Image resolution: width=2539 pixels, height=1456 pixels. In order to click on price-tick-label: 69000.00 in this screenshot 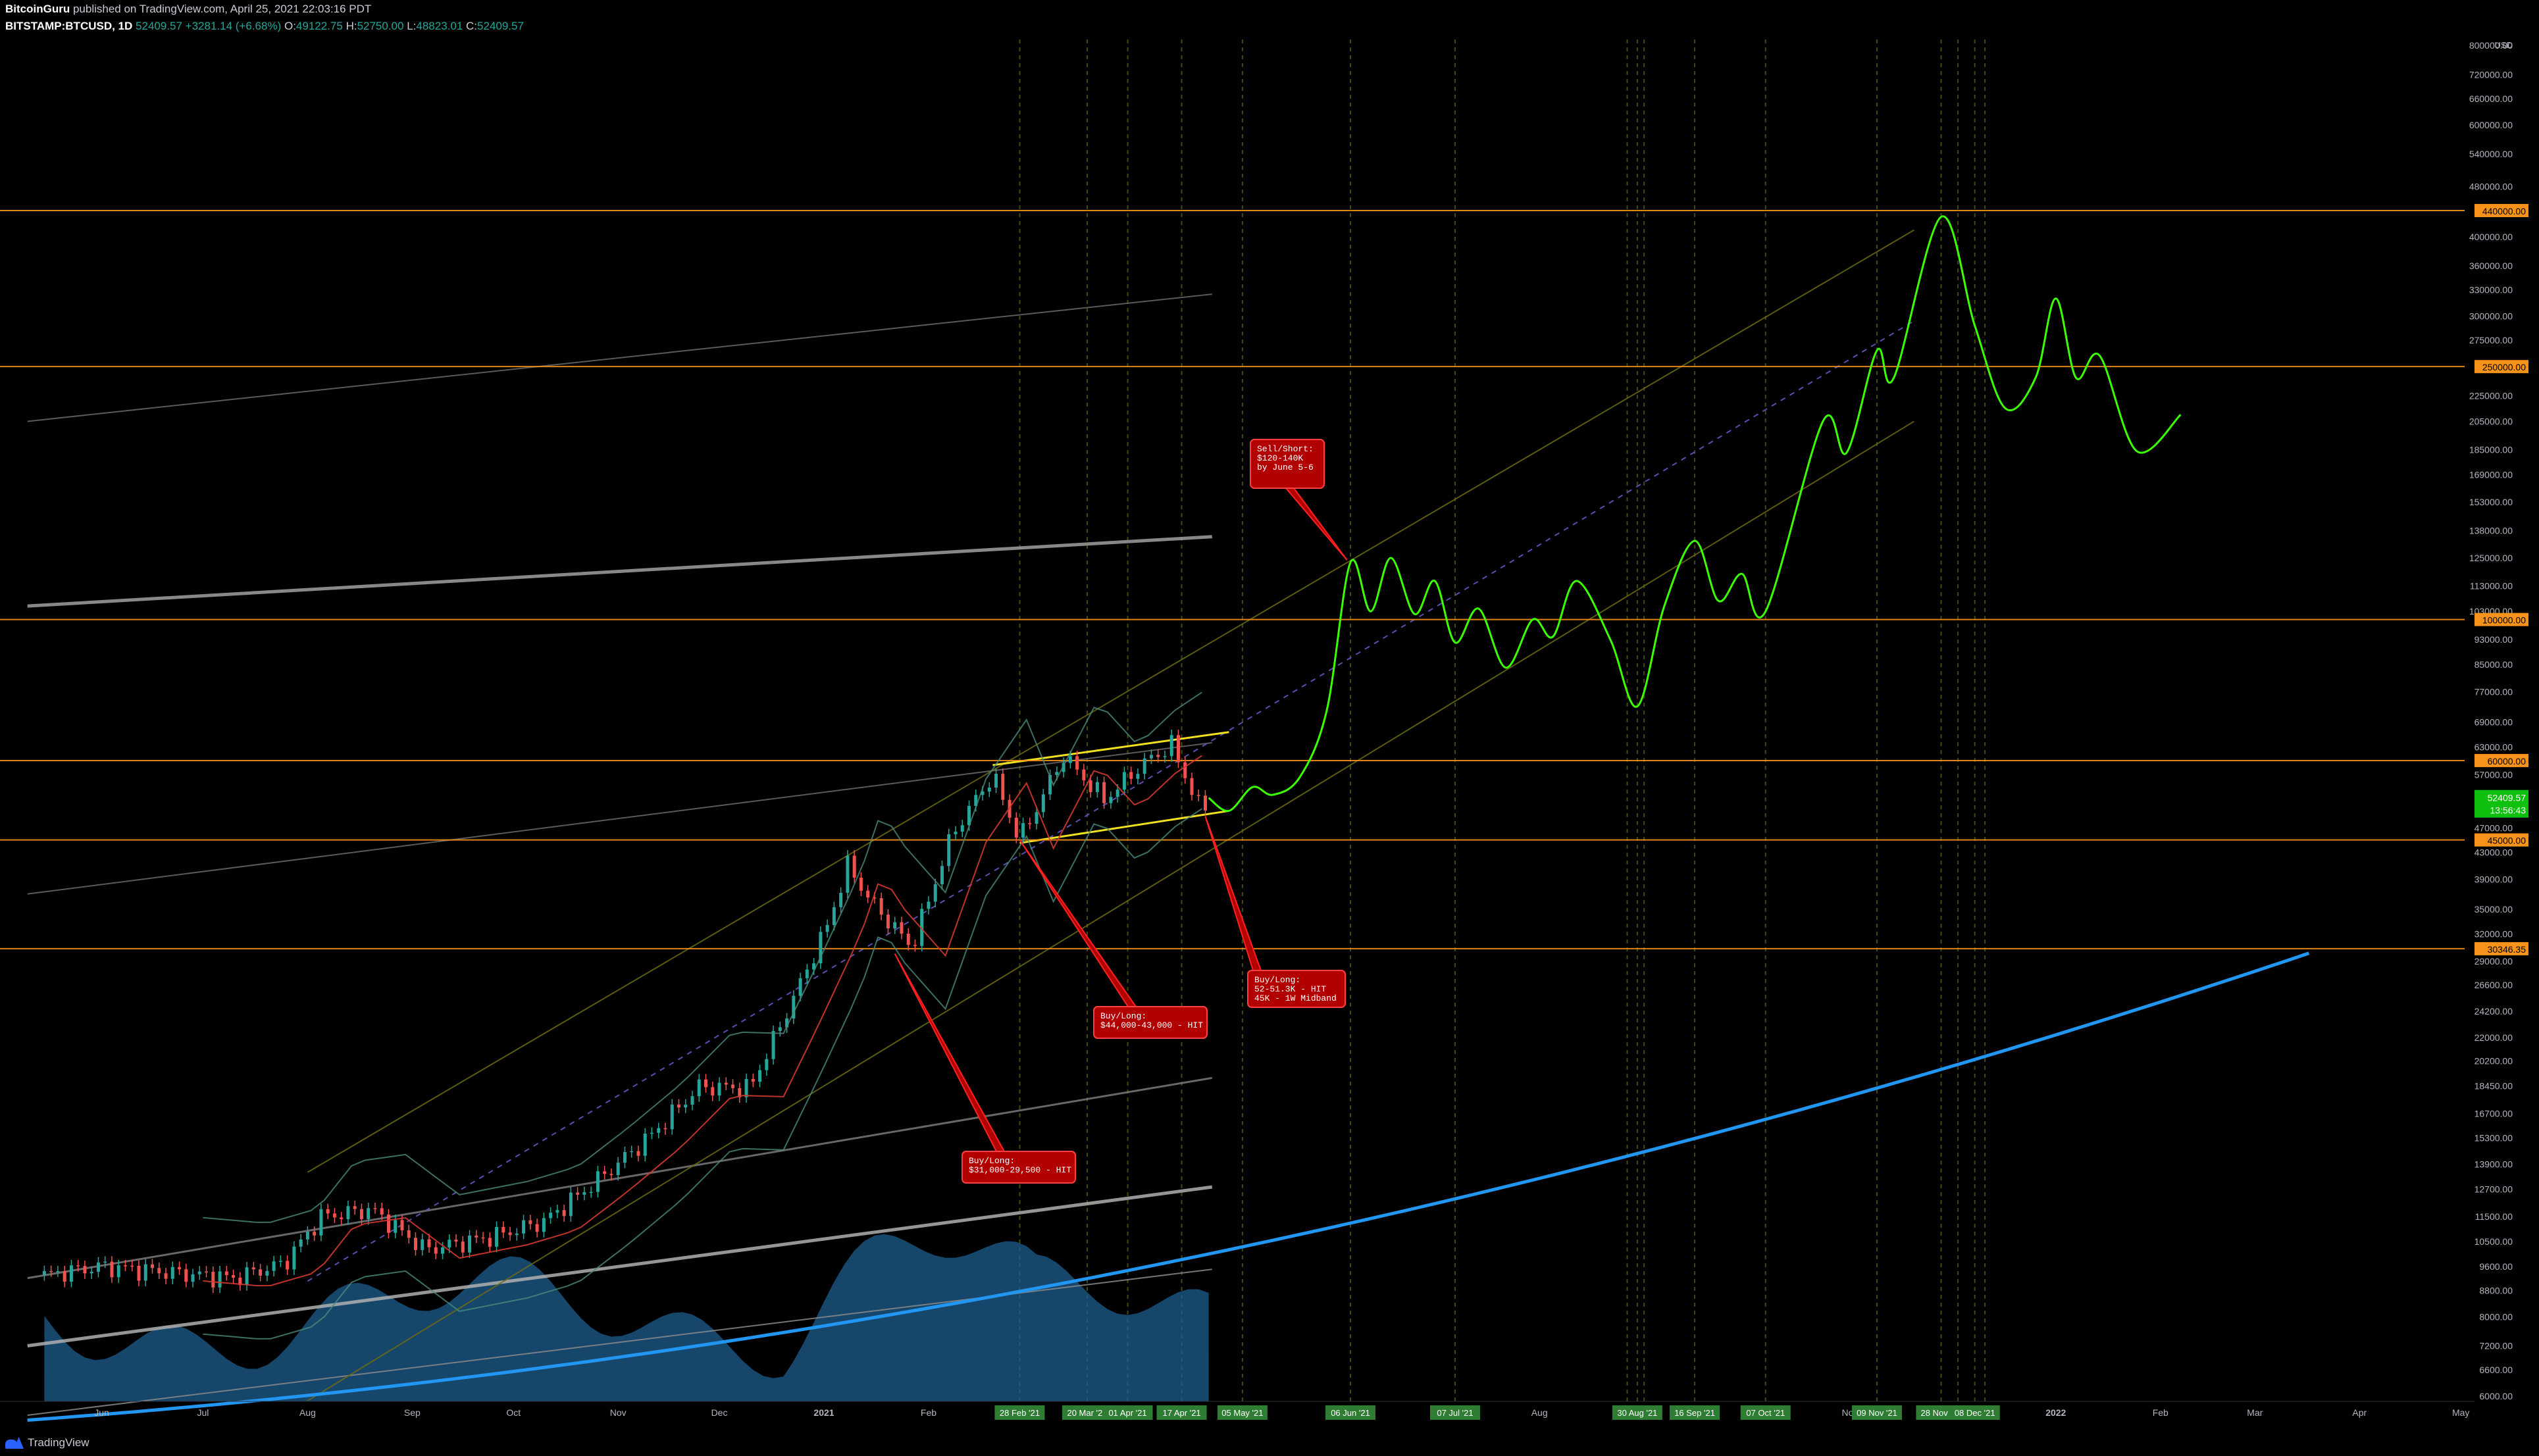, I will do `click(2494, 721)`.